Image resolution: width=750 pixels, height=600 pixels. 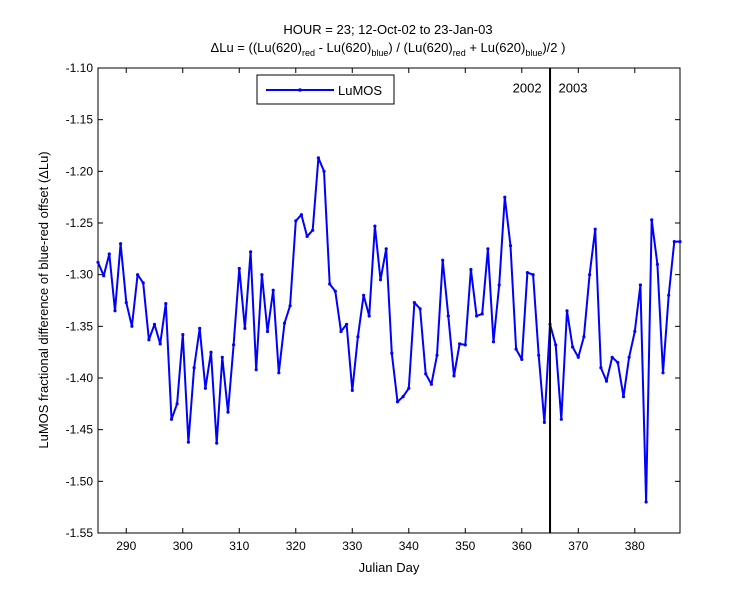 What do you see at coordinates (409, 546) in the screenshot?
I see `x-tick-label: 340` at bounding box center [409, 546].